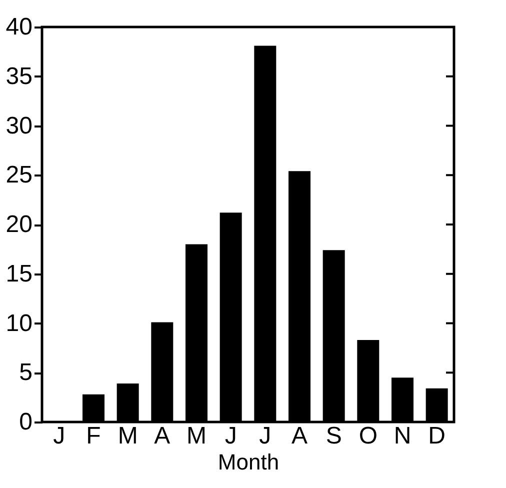 Image resolution: width=506 pixels, height=488 pixels. I want to click on y-tick-label: 30, so click(19, 126).